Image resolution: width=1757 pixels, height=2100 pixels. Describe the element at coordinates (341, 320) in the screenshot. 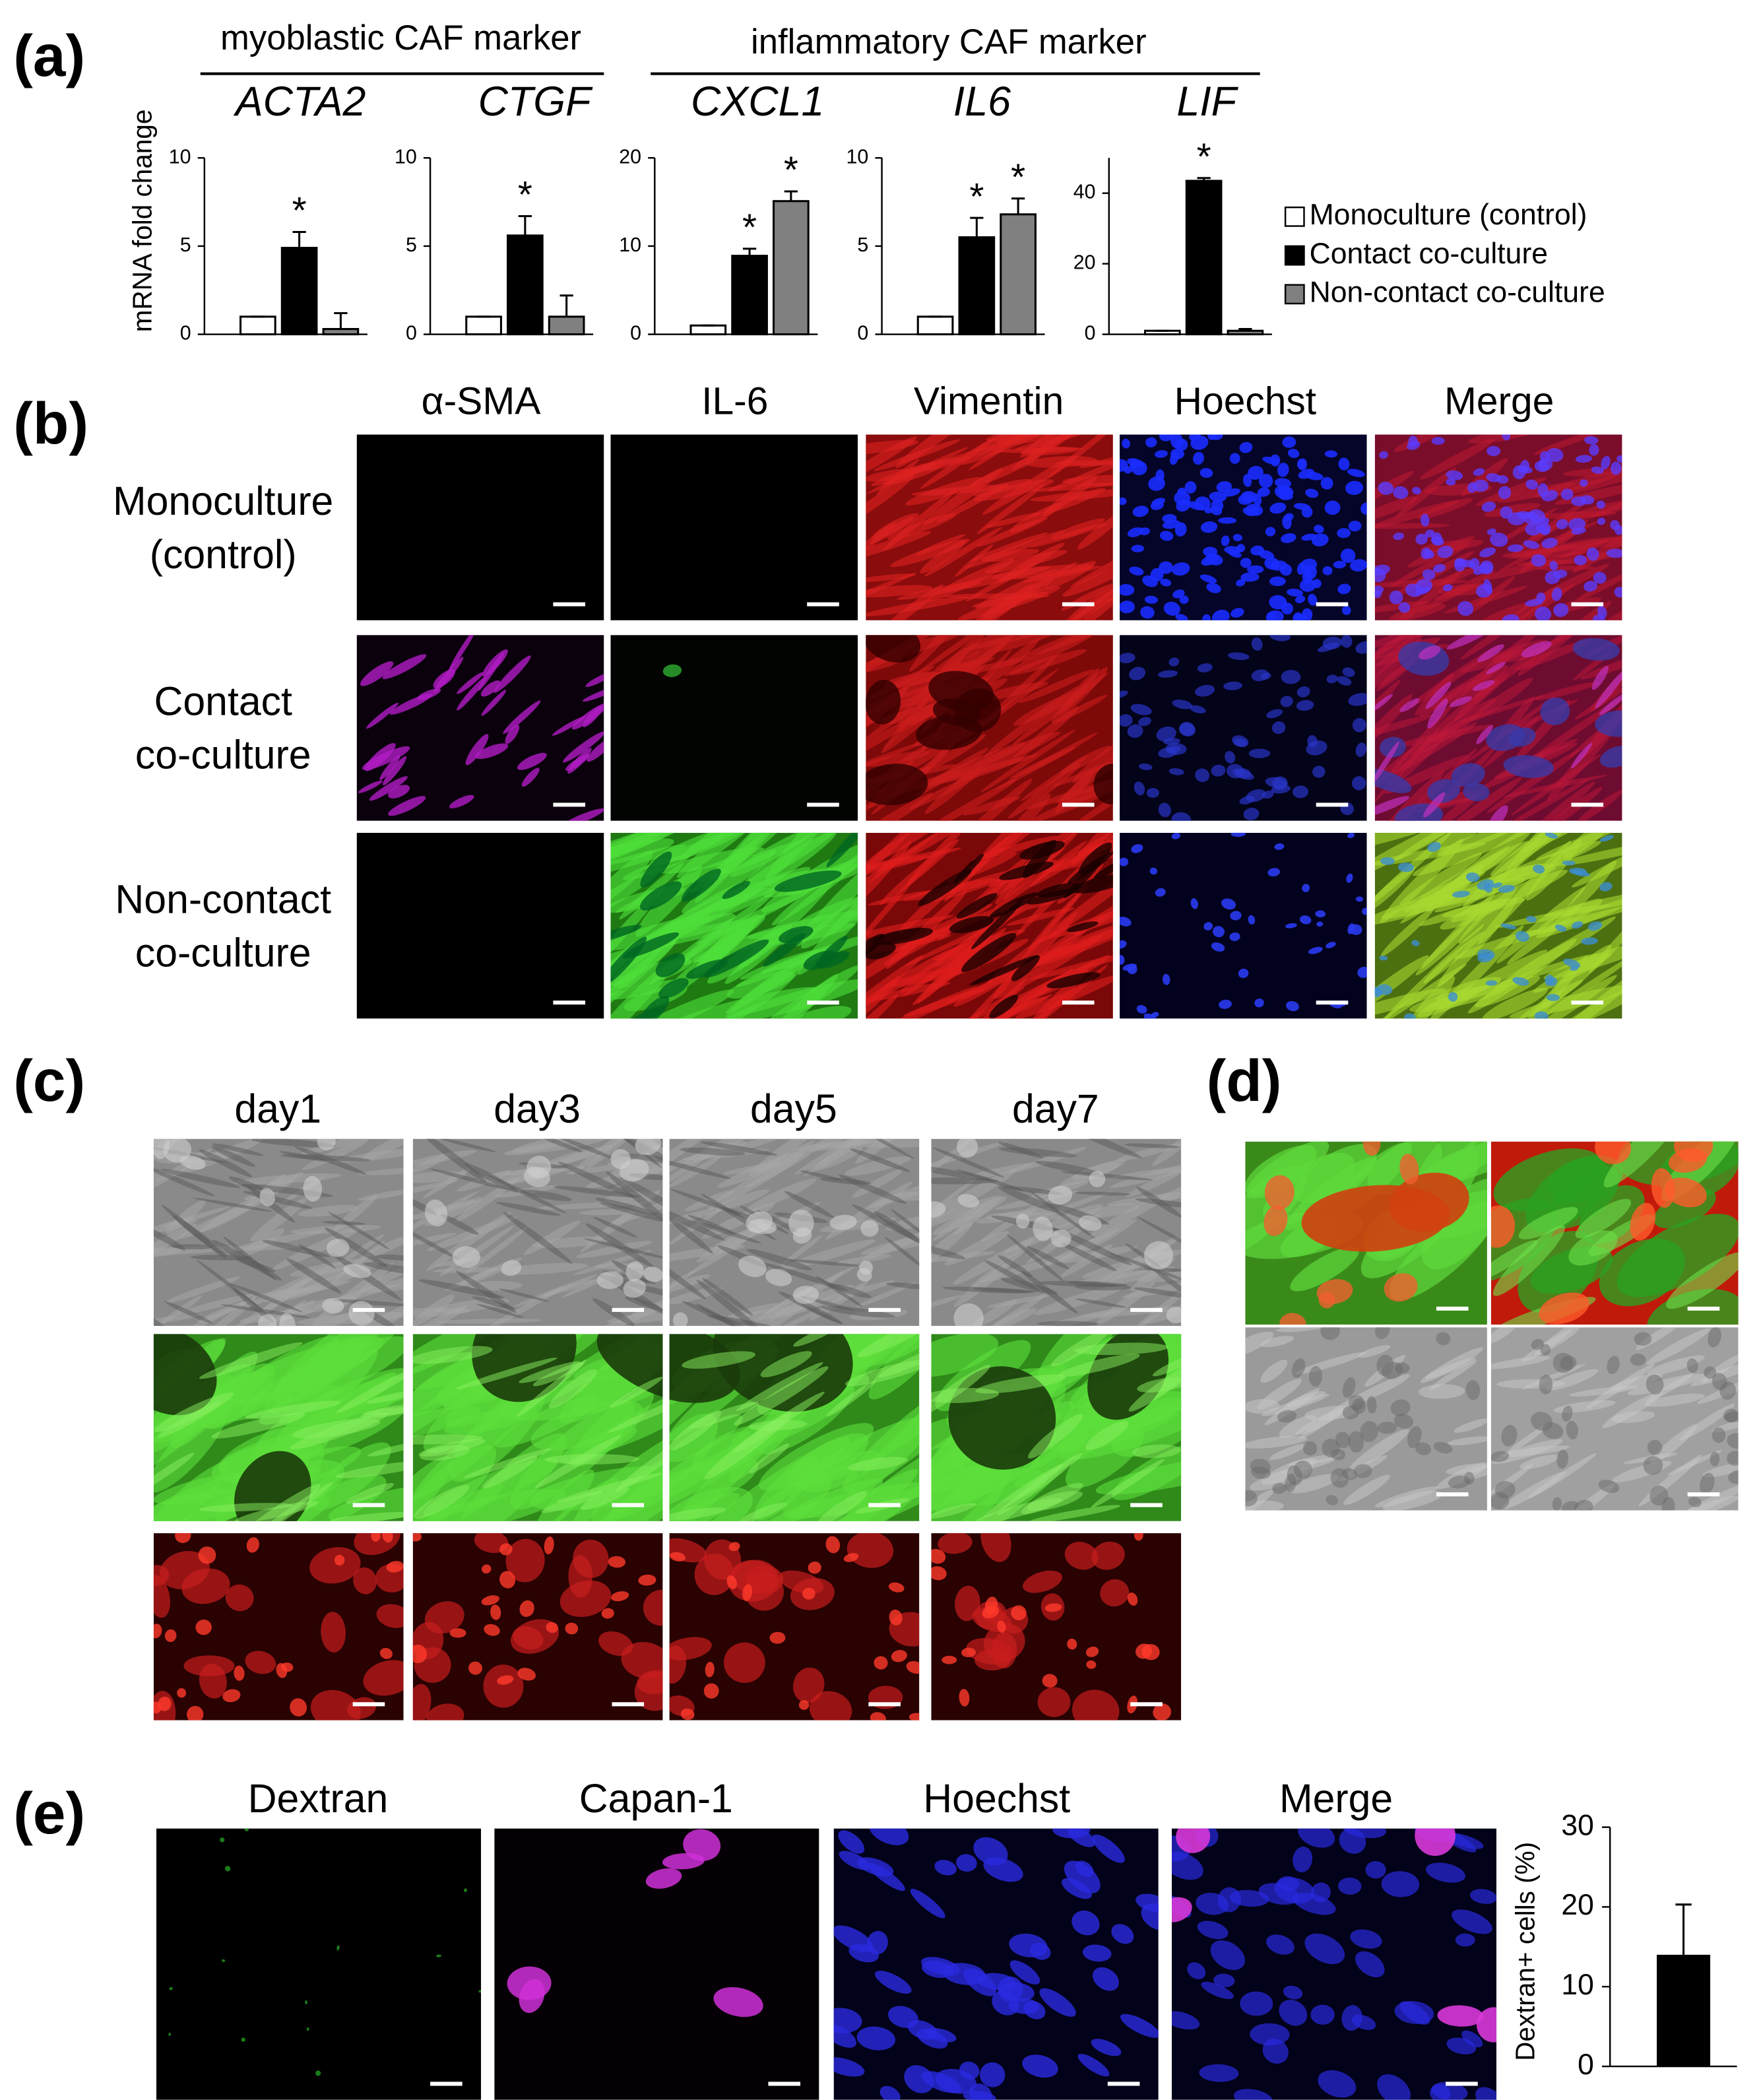

I see `error-bar` at that location.